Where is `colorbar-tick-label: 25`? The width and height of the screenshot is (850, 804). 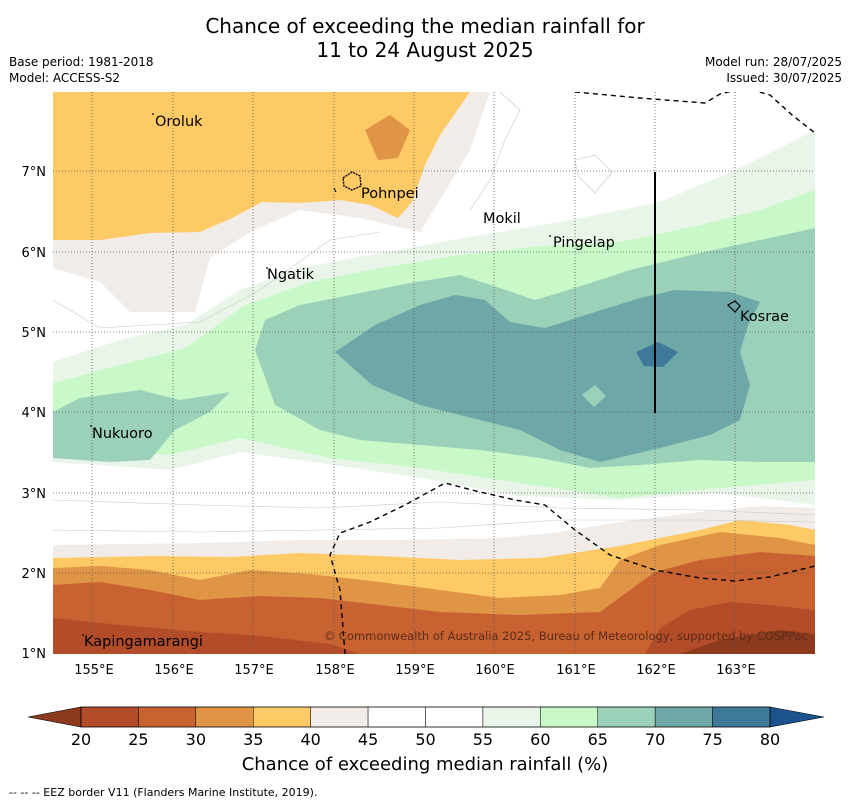 colorbar-tick-label: 25 is located at coordinates (138, 739).